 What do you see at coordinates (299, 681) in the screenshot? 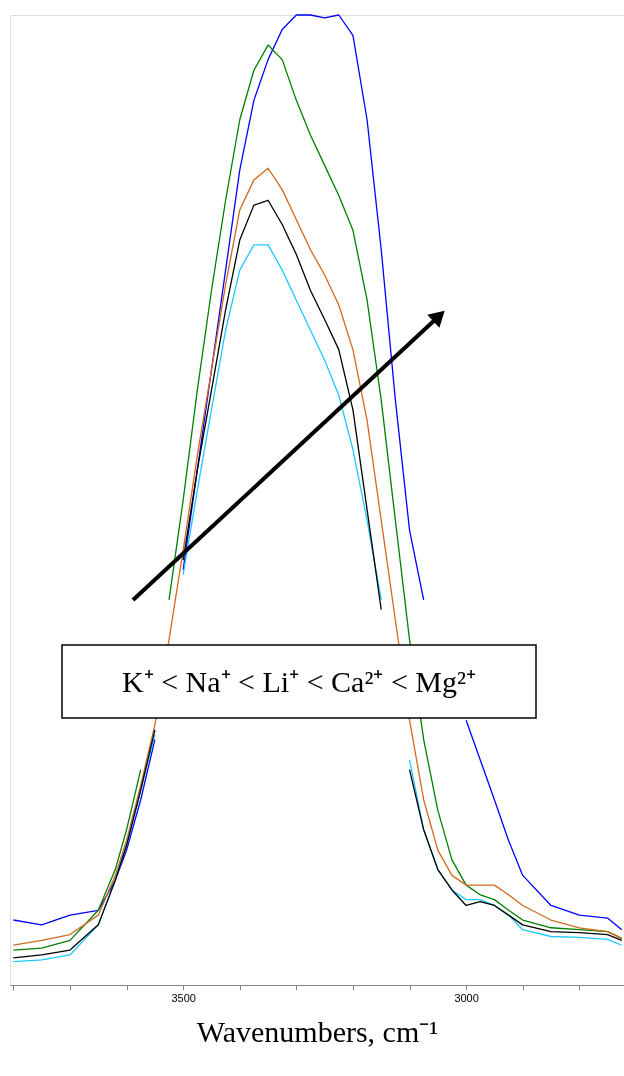
I see `annotation: K⁺ < Na⁺ < Li⁺ < Ca²⁺ < Mg²⁺` at bounding box center [299, 681].